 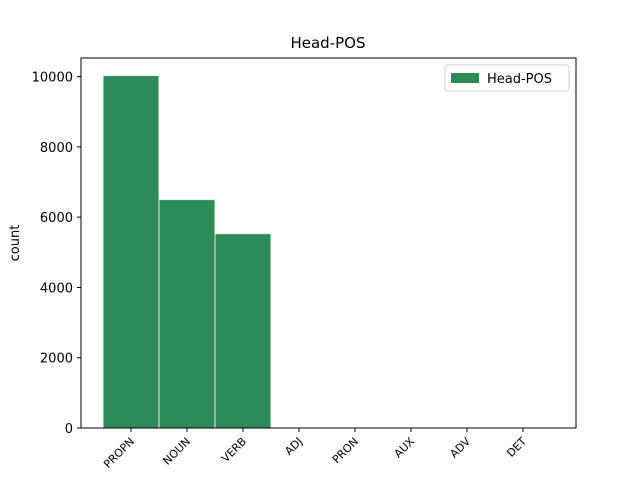 I want to click on legend-label: Head-POS, so click(x=519, y=79).